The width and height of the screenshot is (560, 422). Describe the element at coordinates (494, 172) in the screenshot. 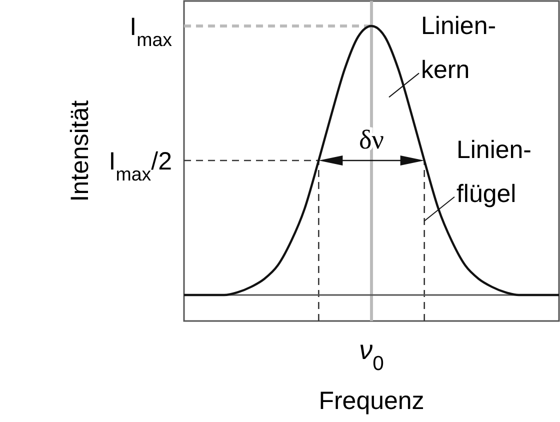

I see `annotation: Linien- flügel` at that location.